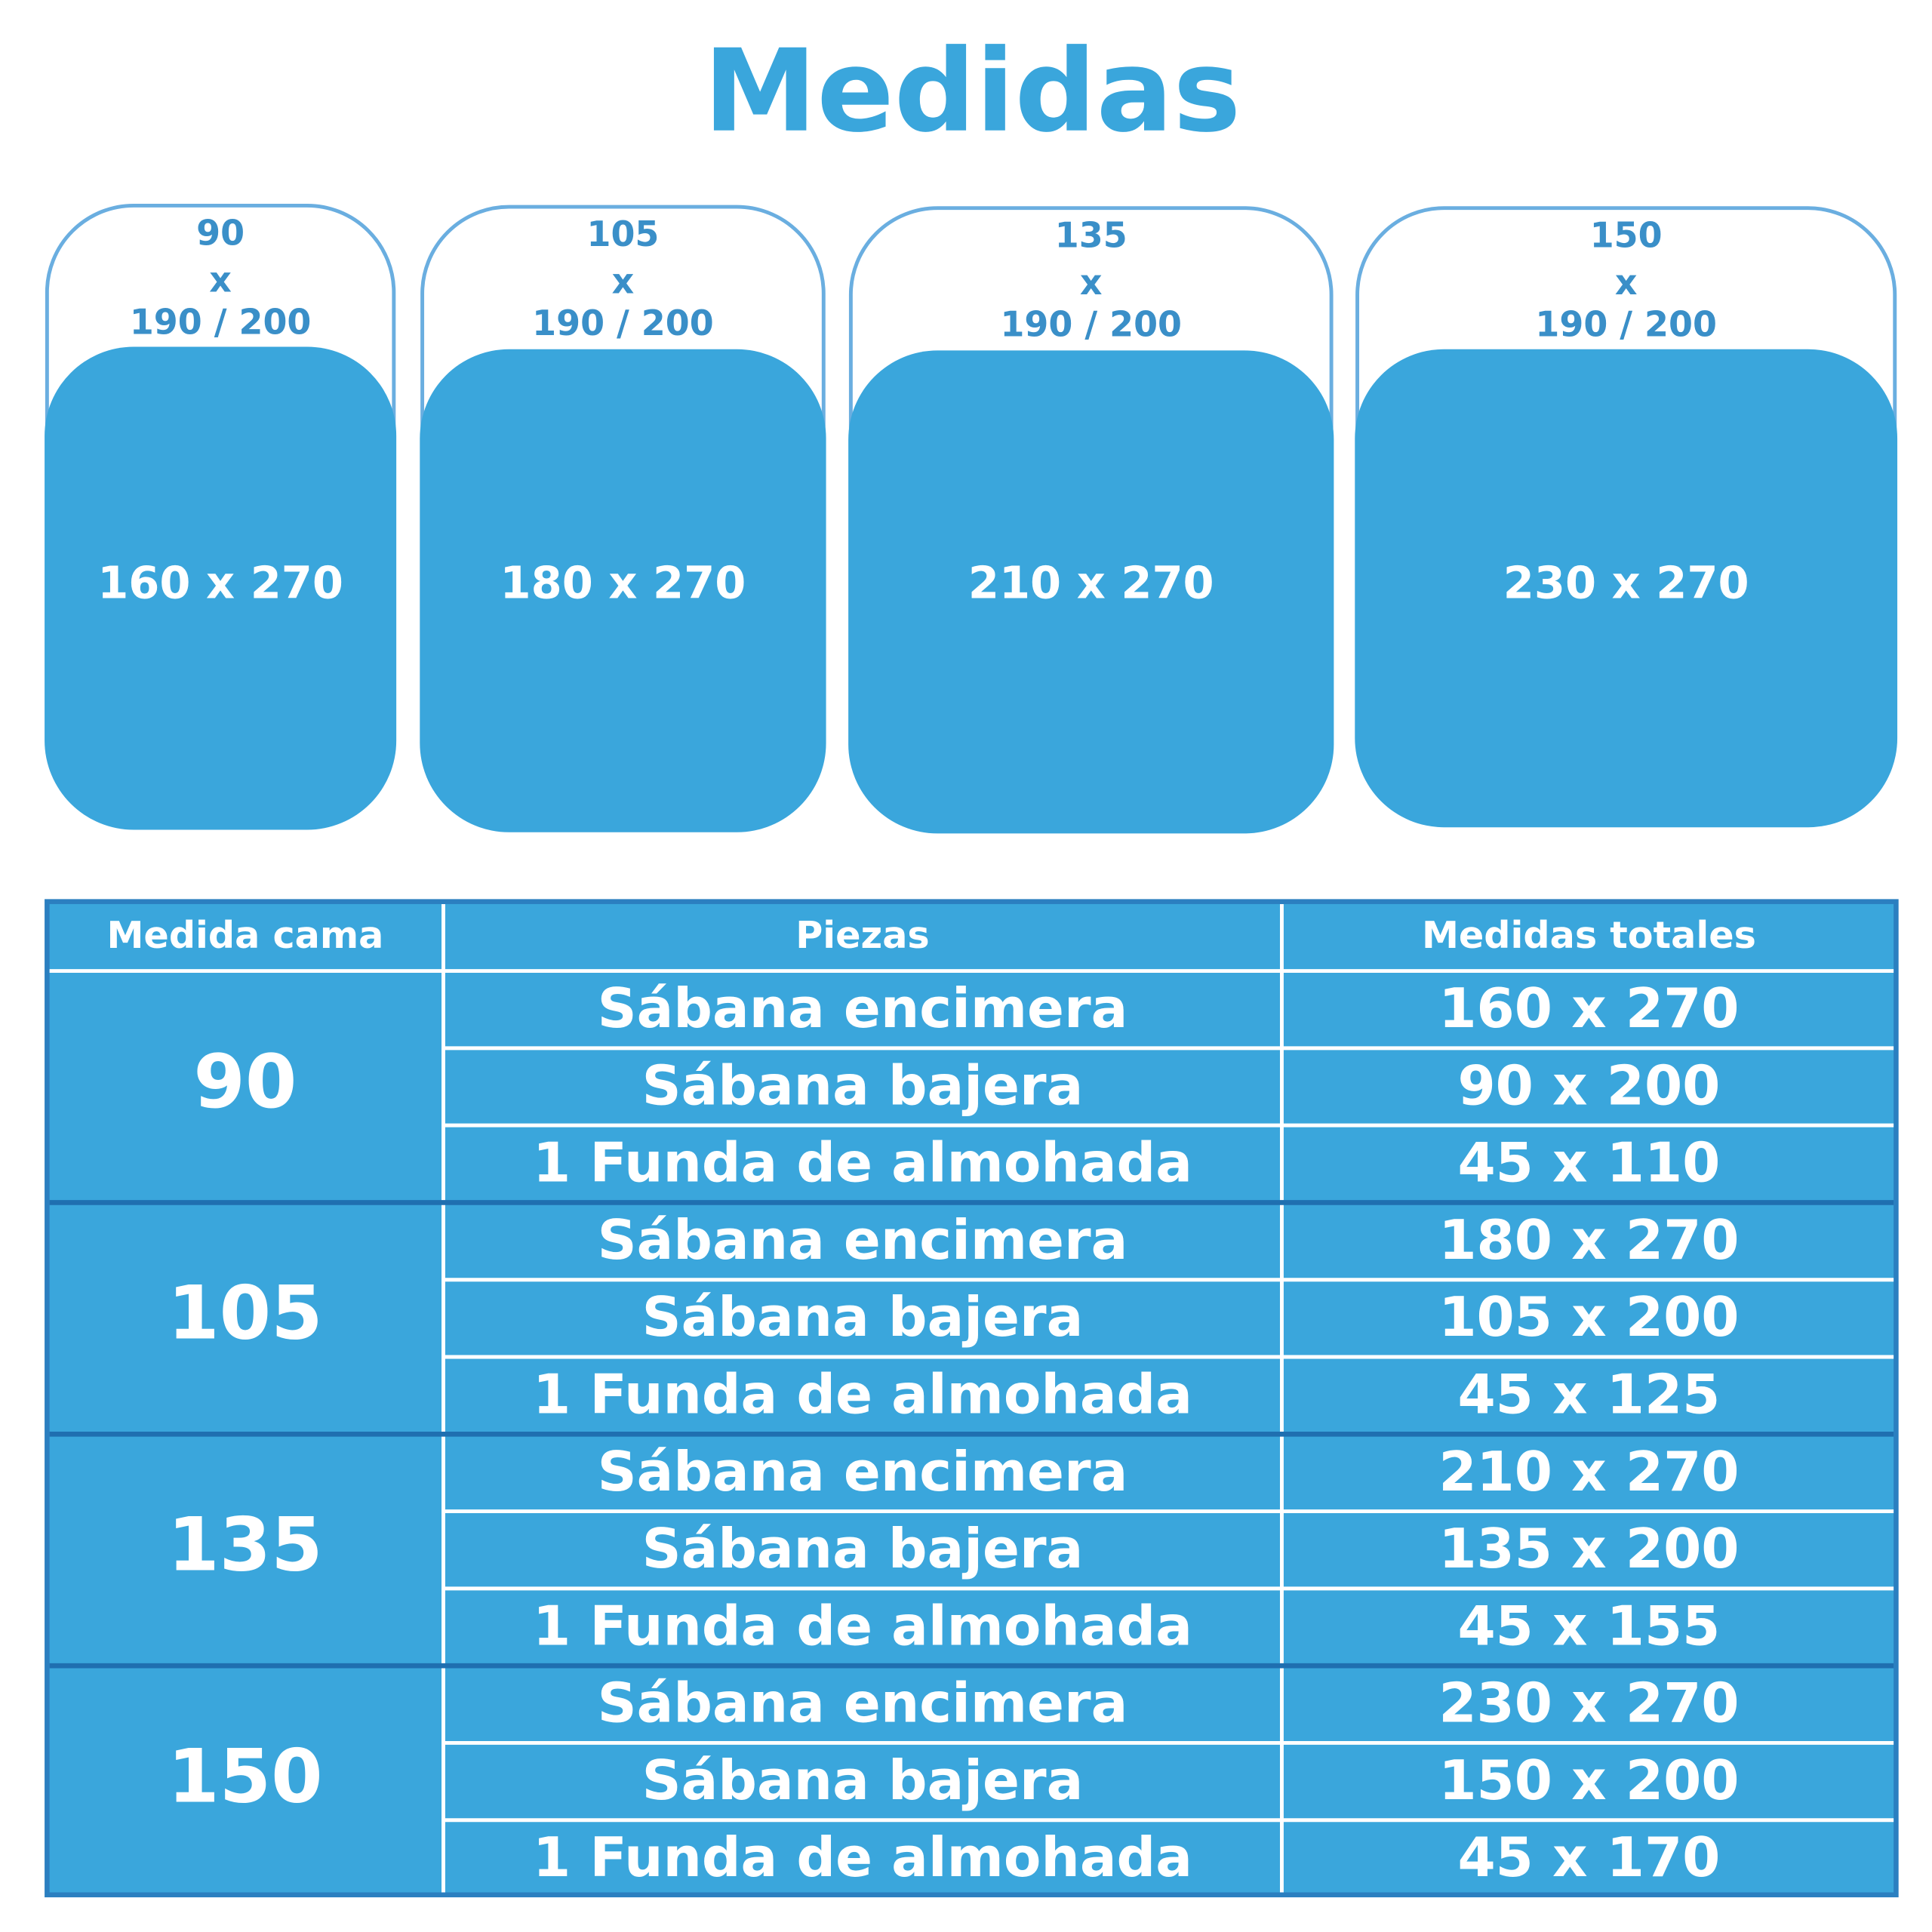 This screenshot has height=1932, width=1932. What do you see at coordinates (862, 935) in the screenshot?
I see `column-header: Piezas` at bounding box center [862, 935].